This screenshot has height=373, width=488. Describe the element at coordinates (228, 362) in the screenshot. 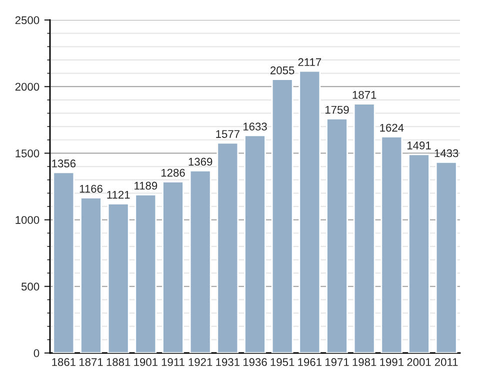

I see `x-tick-label: 1931` at that location.